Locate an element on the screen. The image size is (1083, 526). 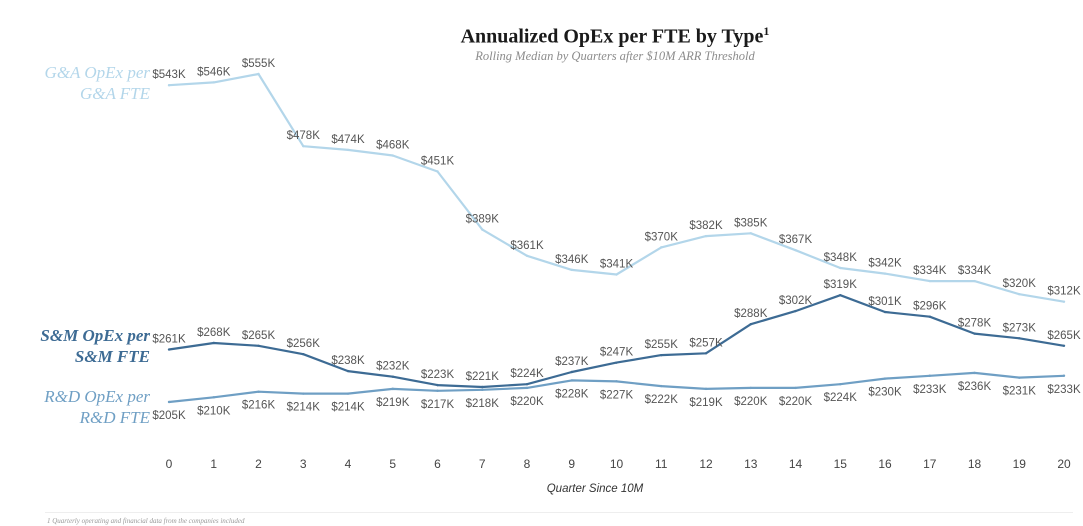
data-label-0-1: $546K is located at coordinates (214, 72).